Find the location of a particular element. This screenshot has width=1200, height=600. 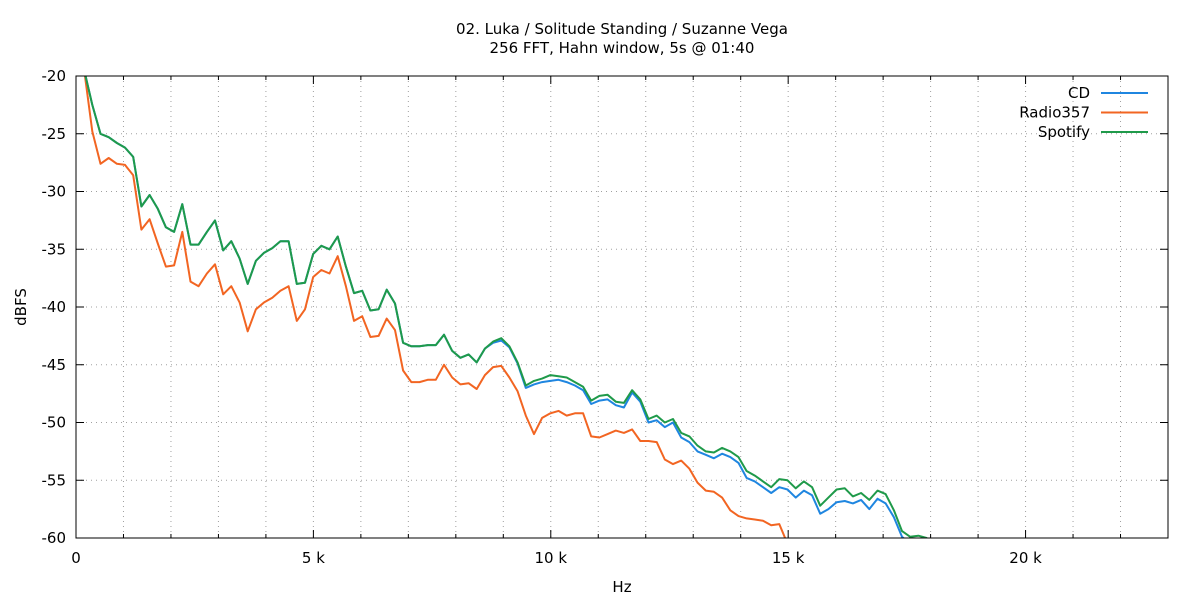

y-tick-label: -40 is located at coordinates (54, 307).